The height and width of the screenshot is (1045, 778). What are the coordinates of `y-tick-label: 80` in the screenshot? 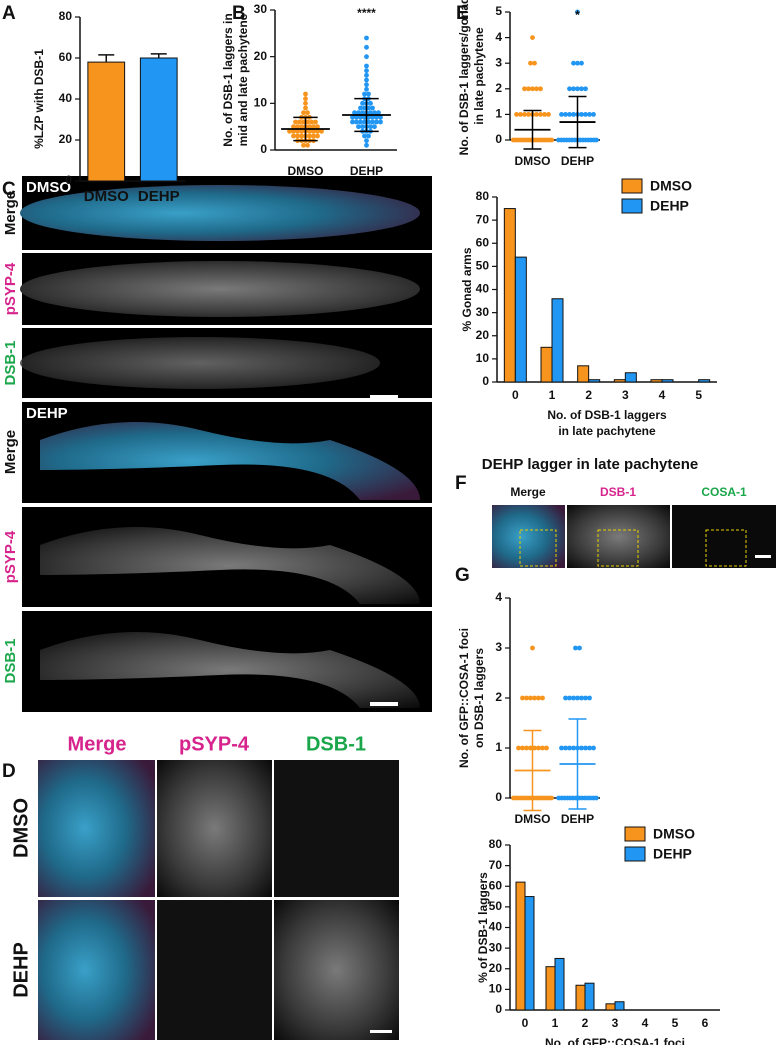 It's located at (496, 844).